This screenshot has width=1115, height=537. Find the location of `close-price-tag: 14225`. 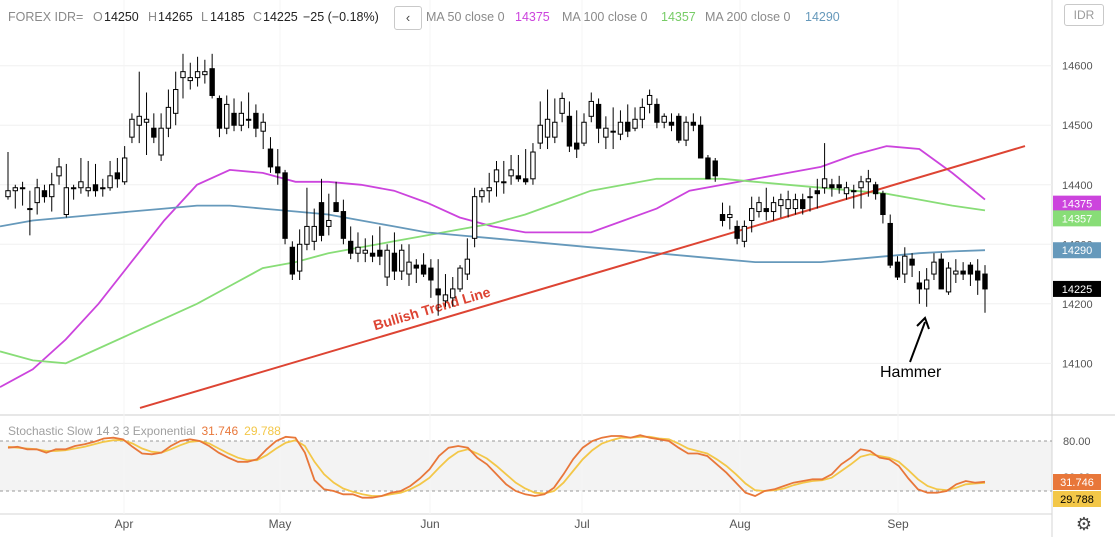

close-price-tag: 14225 is located at coordinates (1077, 288).